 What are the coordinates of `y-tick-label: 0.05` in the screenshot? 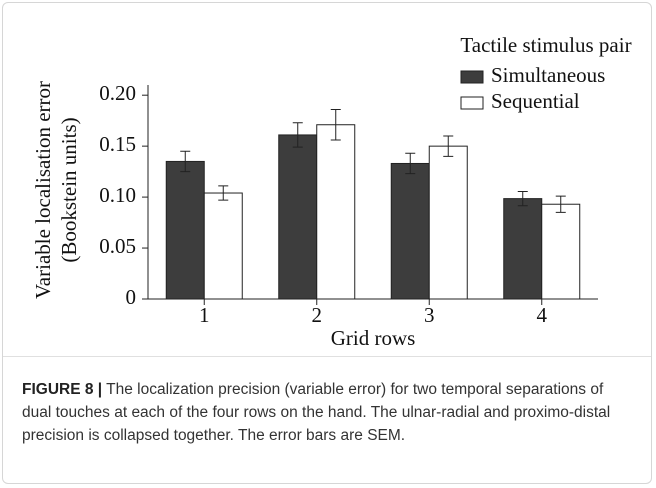 It's located at (117, 246).